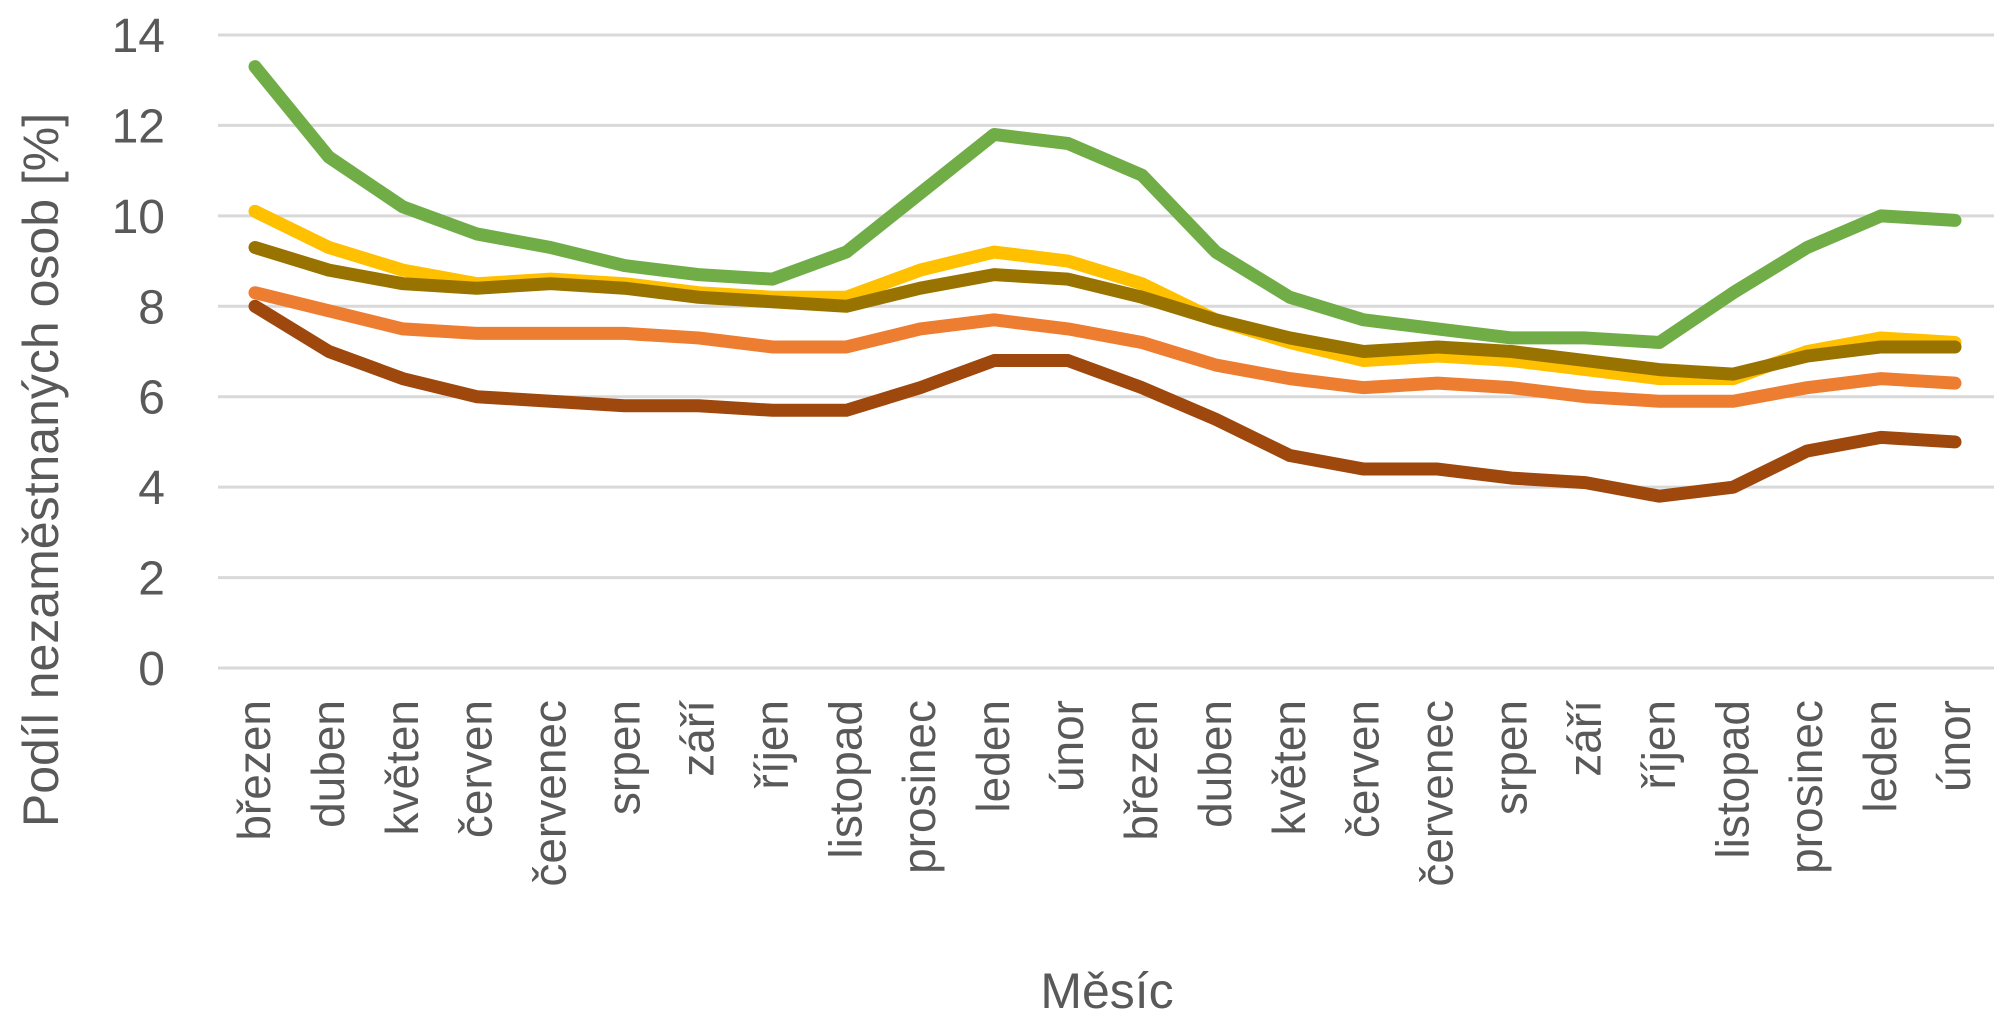 The height and width of the screenshot is (1019, 1994). Describe the element at coordinates (151, 579) in the screenshot. I see `y-tick-label: 2` at that location.